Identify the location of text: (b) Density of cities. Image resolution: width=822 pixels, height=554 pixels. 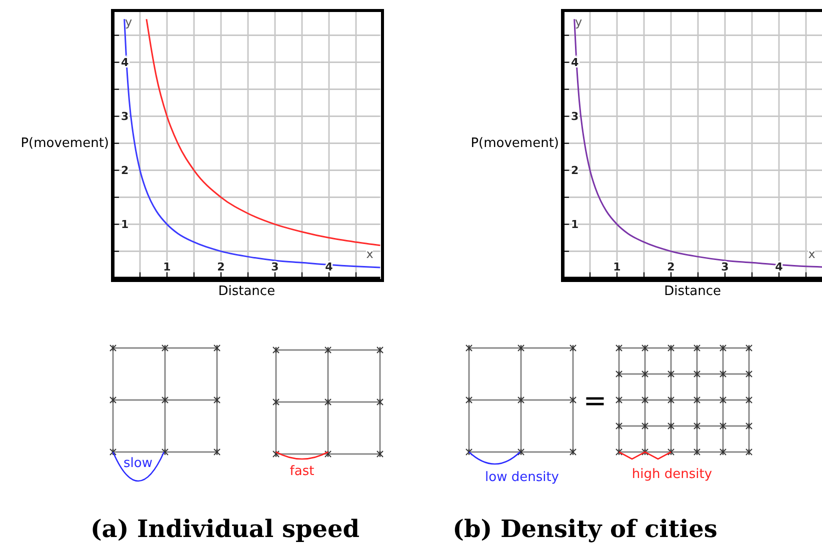
(585, 528).